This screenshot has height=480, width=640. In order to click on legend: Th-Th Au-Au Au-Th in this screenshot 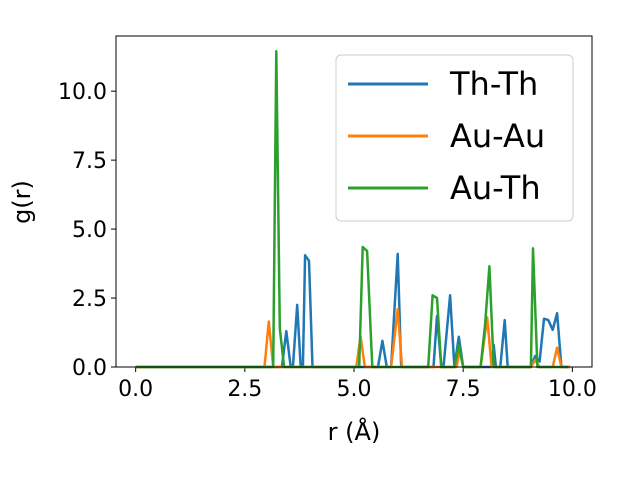, I will do `click(454, 138)`.